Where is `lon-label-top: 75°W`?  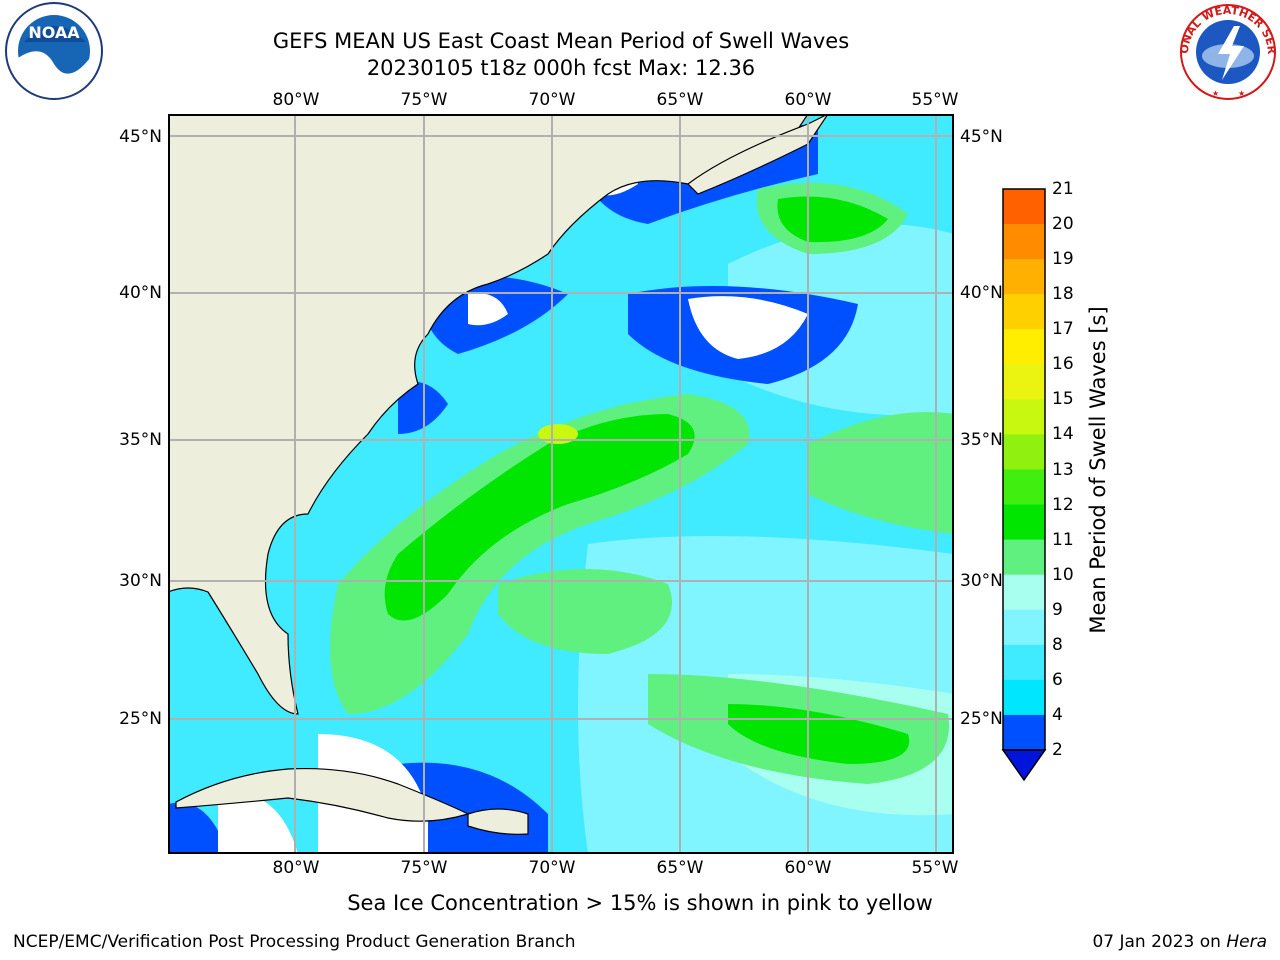 lon-label-top: 75°W is located at coordinates (424, 100).